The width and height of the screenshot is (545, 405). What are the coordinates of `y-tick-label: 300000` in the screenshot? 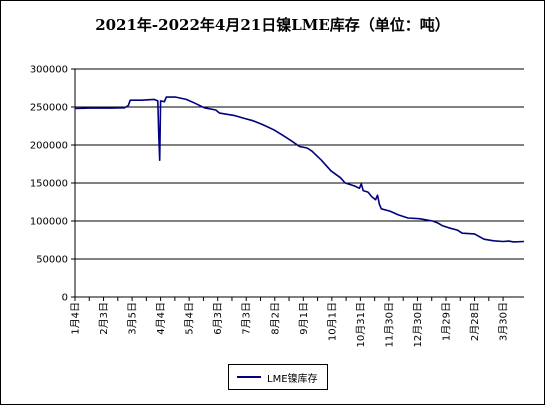 It's located at (49, 70).